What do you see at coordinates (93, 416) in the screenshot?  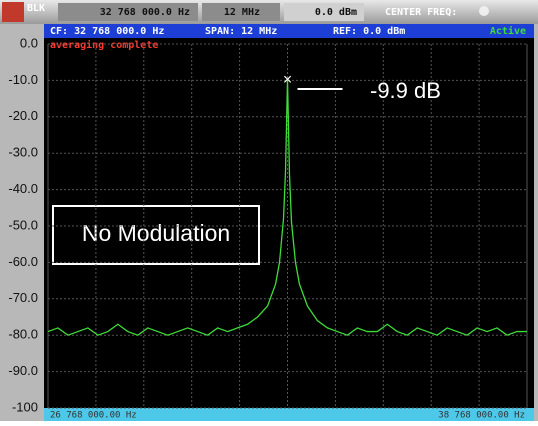 I see `x-tick-label: 26 768 000.00 Hz` at bounding box center [93, 416].